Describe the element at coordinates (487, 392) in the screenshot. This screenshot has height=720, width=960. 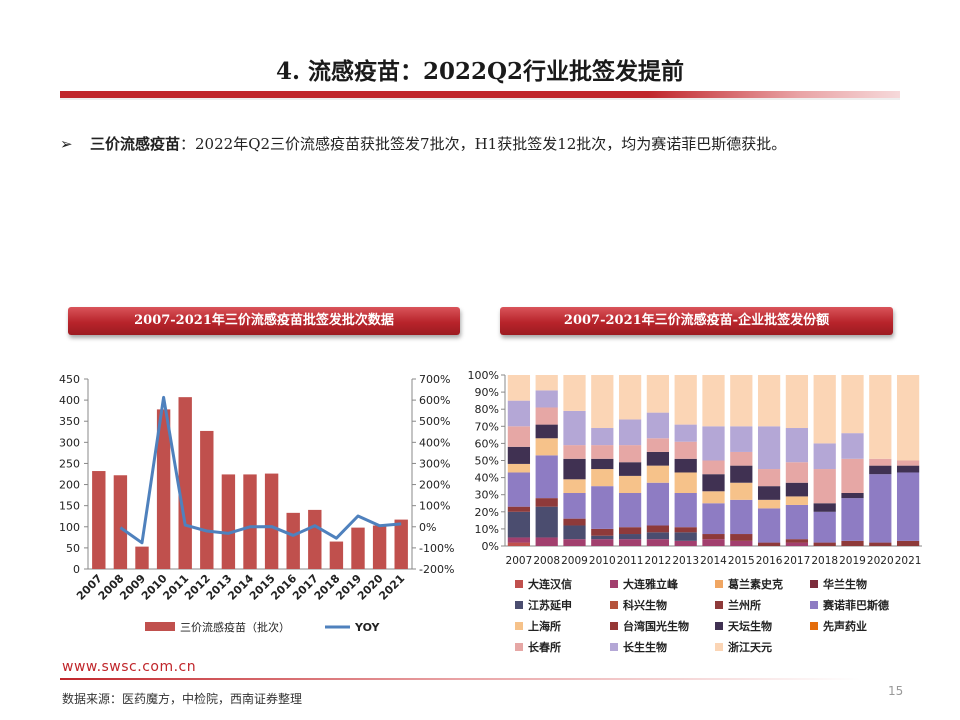
I see `y-tick-label: 90%` at that location.